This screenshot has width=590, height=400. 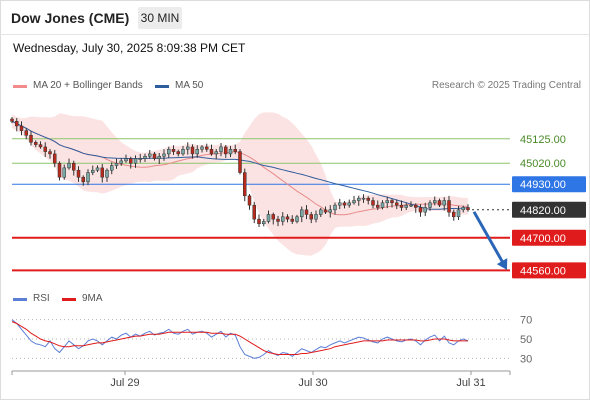 What do you see at coordinates (543, 211) in the screenshot?
I see `price-tag-text: 44820.00` at bounding box center [543, 211].